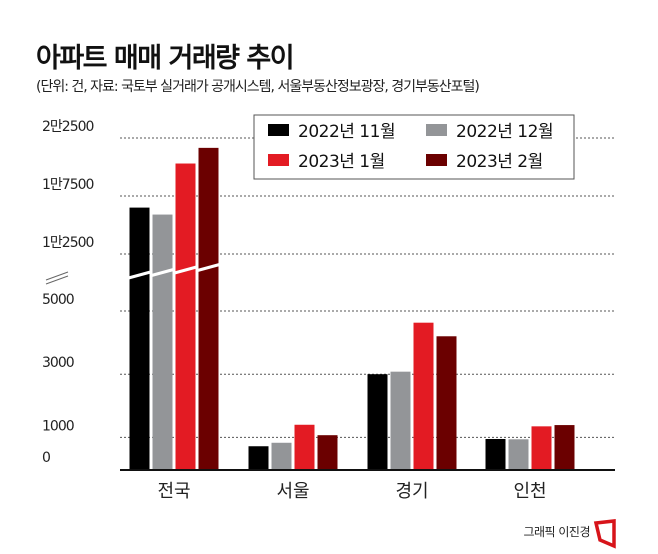 The height and width of the screenshot is (554, 658). I want to click on bar-서울-2022년 12월, so click(281, 455).